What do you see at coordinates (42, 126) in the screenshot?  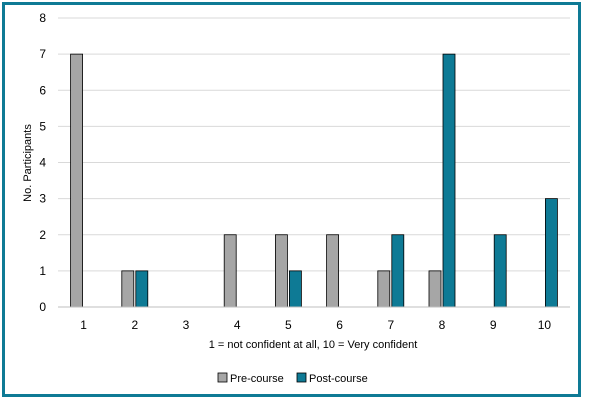 I see `y-tick-label: 5` at bounding box center [42, 126].